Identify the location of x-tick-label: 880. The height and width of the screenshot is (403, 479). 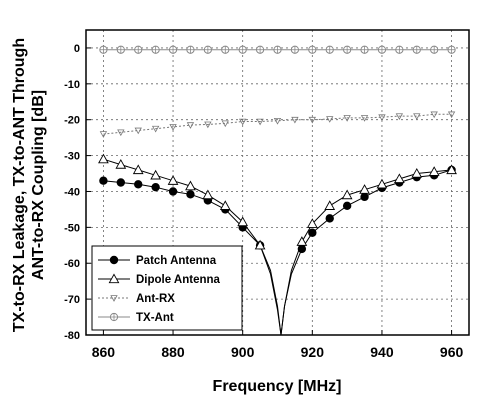
(173, 352).